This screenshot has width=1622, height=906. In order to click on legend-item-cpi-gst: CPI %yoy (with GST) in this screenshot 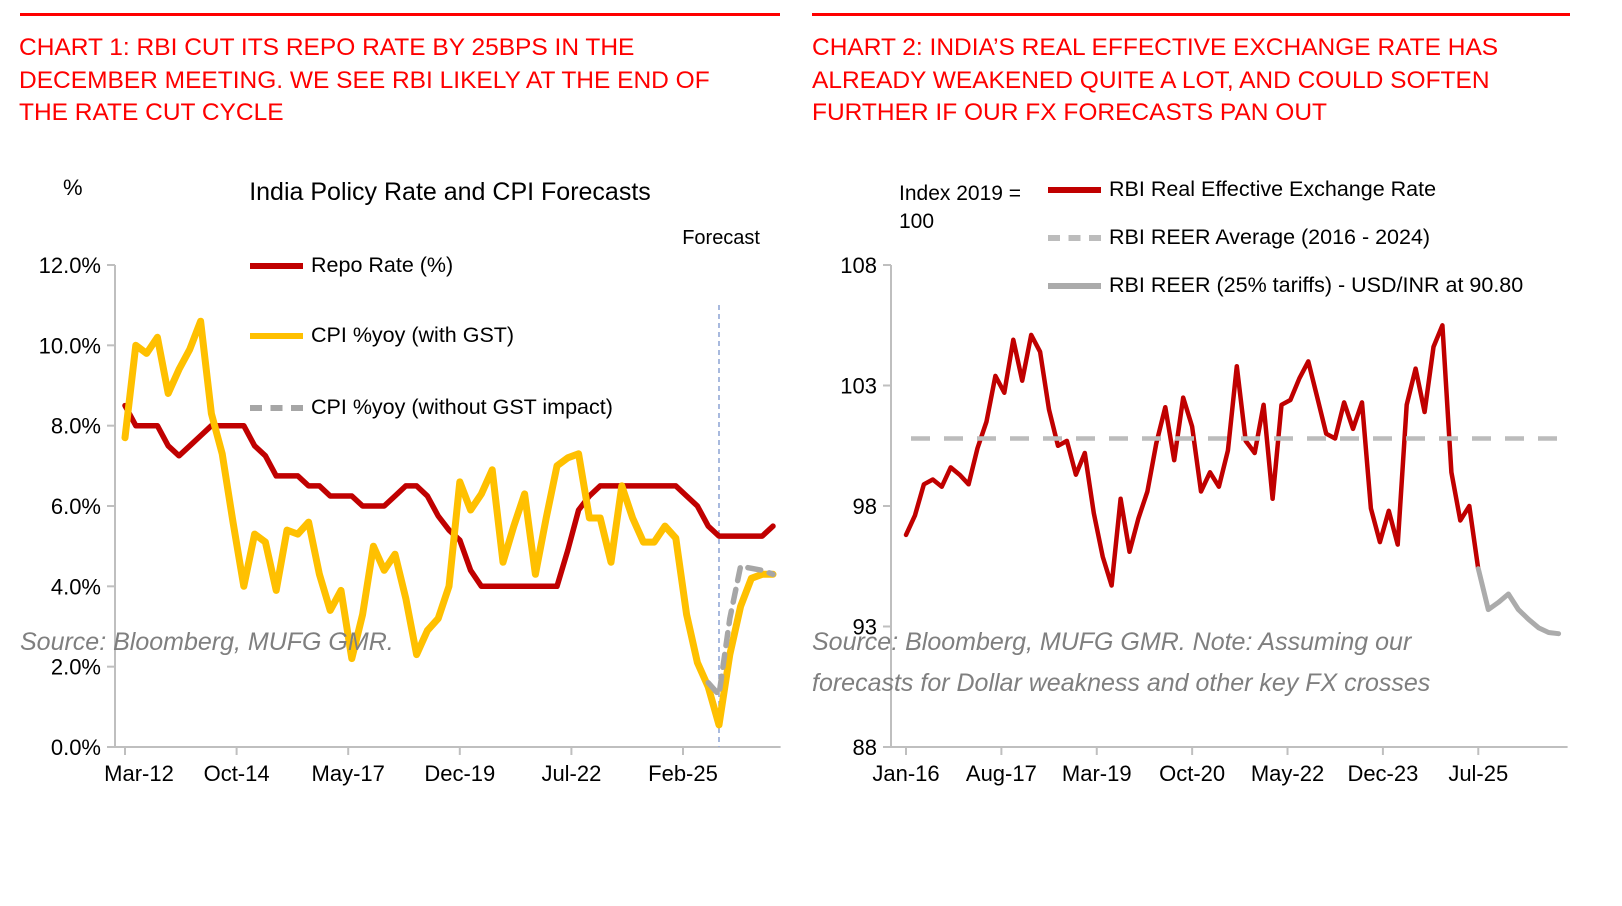, I will do `click(382, 335)`.